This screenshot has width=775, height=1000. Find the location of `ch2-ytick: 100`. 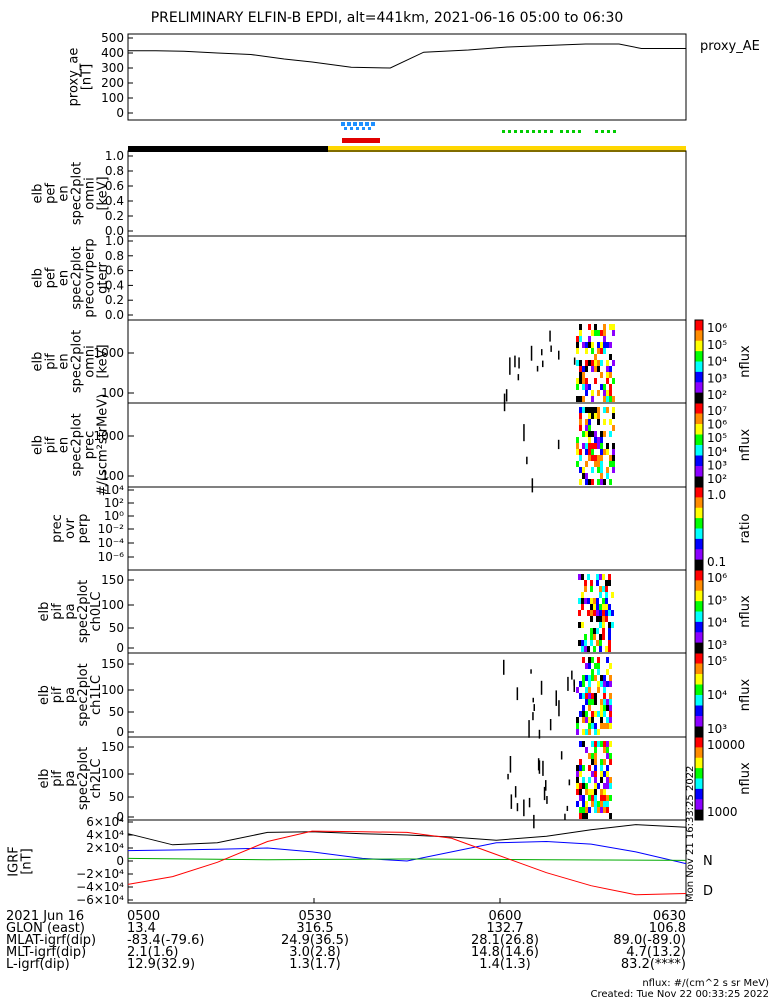

ch2-ytick: 100 is located at coordinates (112, 774).